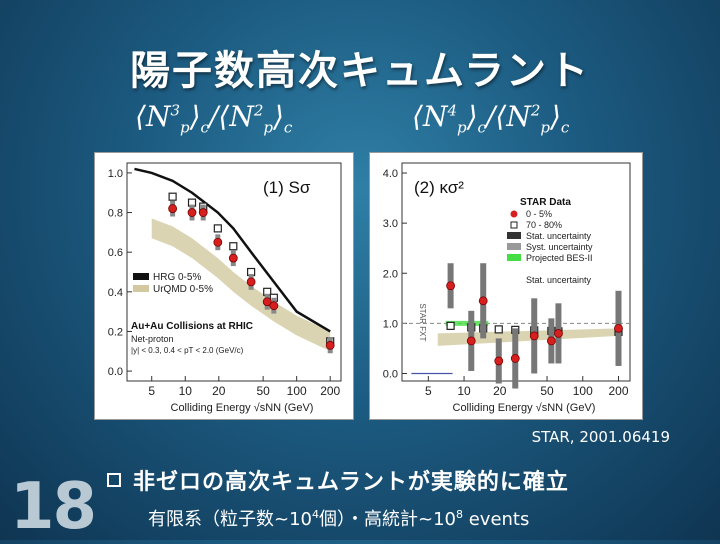  I want to click on legend-label: HRG 0-5%, so click(177, 277).